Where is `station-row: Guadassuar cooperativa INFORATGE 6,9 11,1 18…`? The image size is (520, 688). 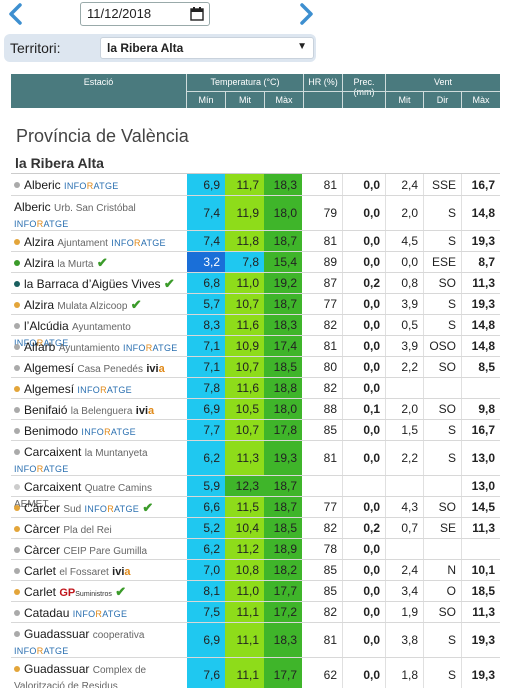
station-row: Guadassuar cooperativa INFORATGE 6,9 11,1 18… is located at coordinates (255, 640).